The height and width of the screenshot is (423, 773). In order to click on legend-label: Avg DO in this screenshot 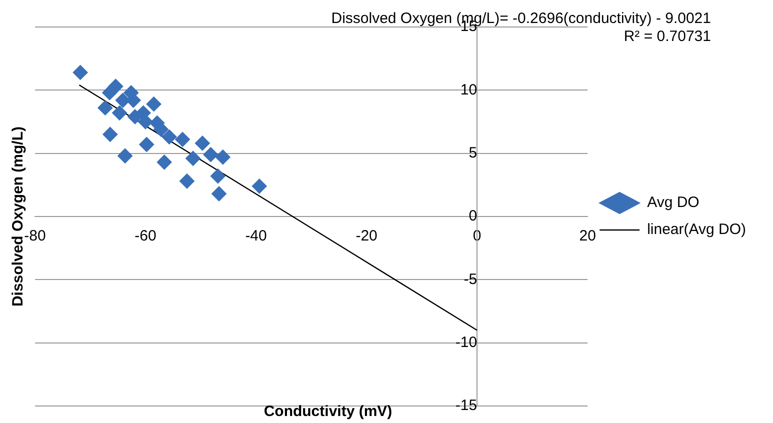, I will do `click(673, 203)`.